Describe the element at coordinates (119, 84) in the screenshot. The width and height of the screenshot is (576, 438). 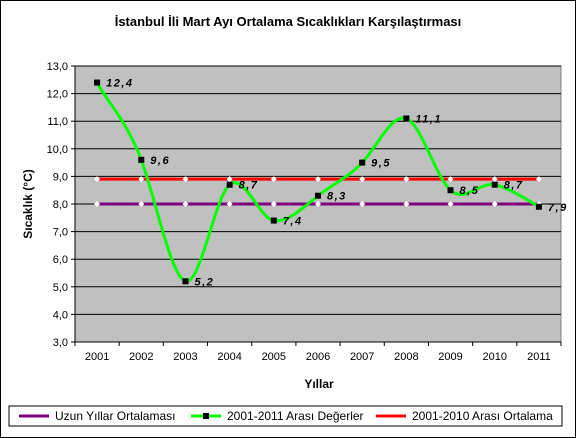
I see `data-label: 12,4` at that location.